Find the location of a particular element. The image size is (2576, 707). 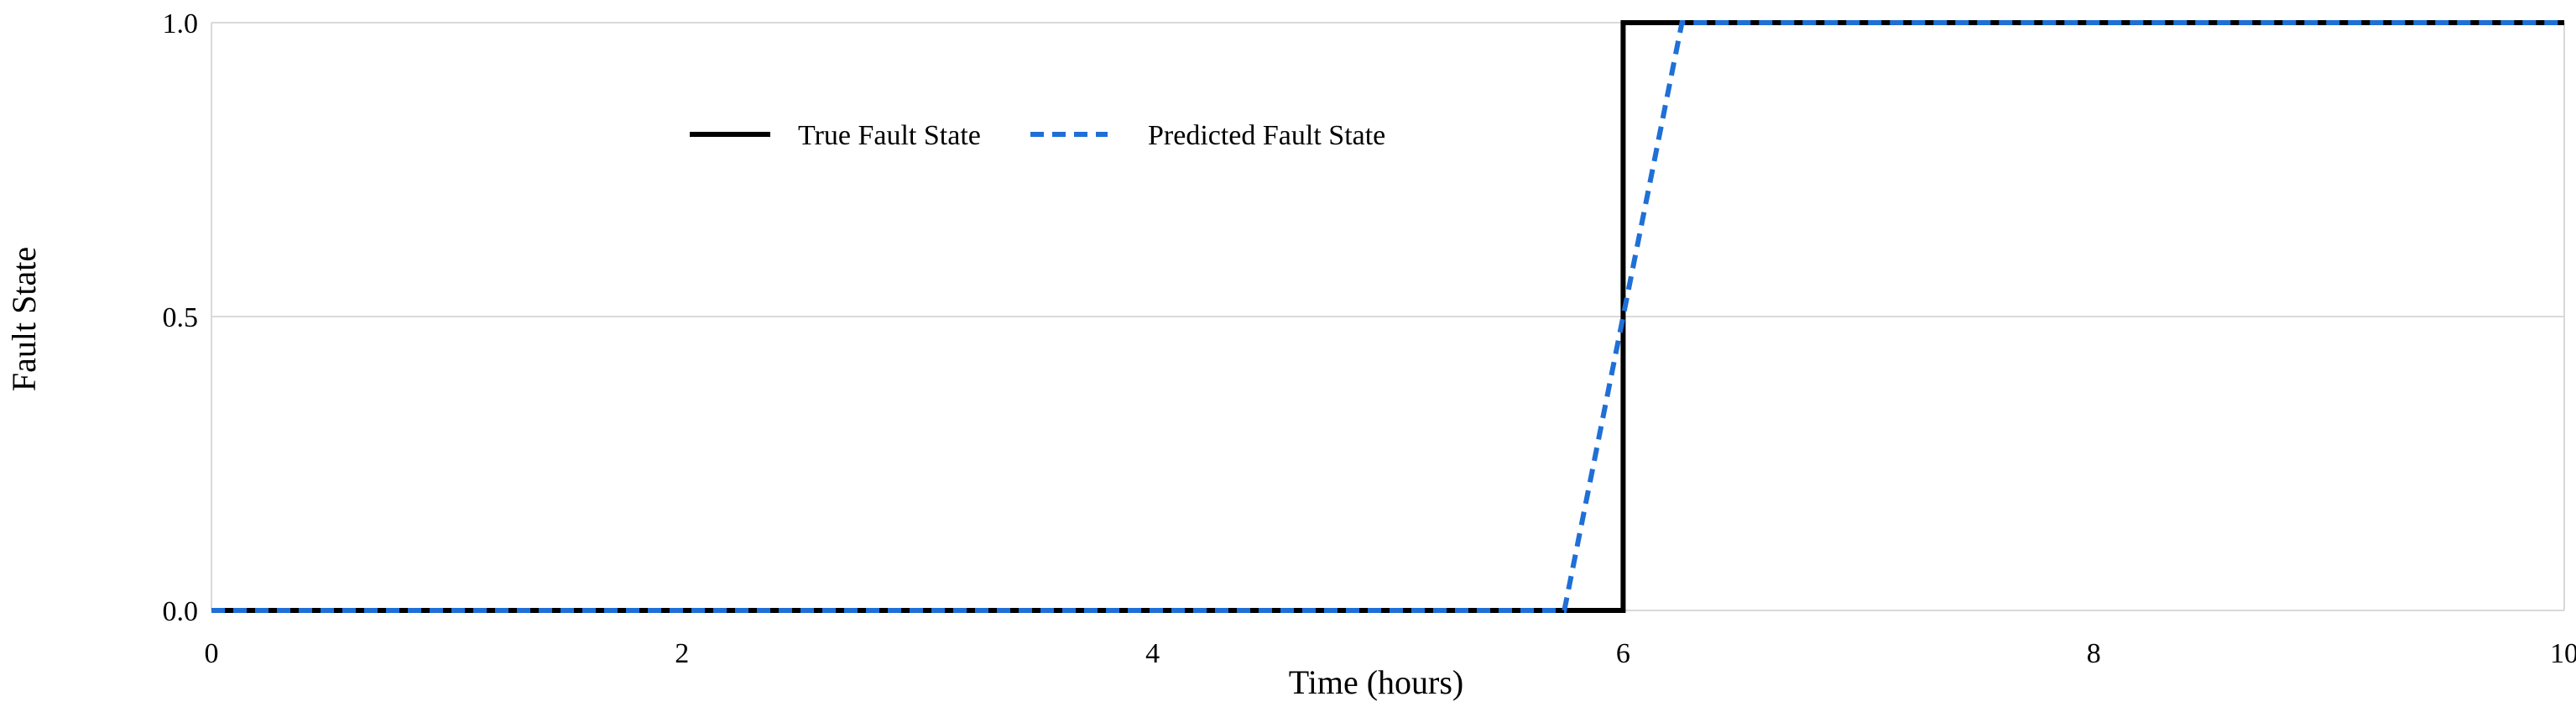

x-tick-label: 6 is located at coordinates (1623, 654).